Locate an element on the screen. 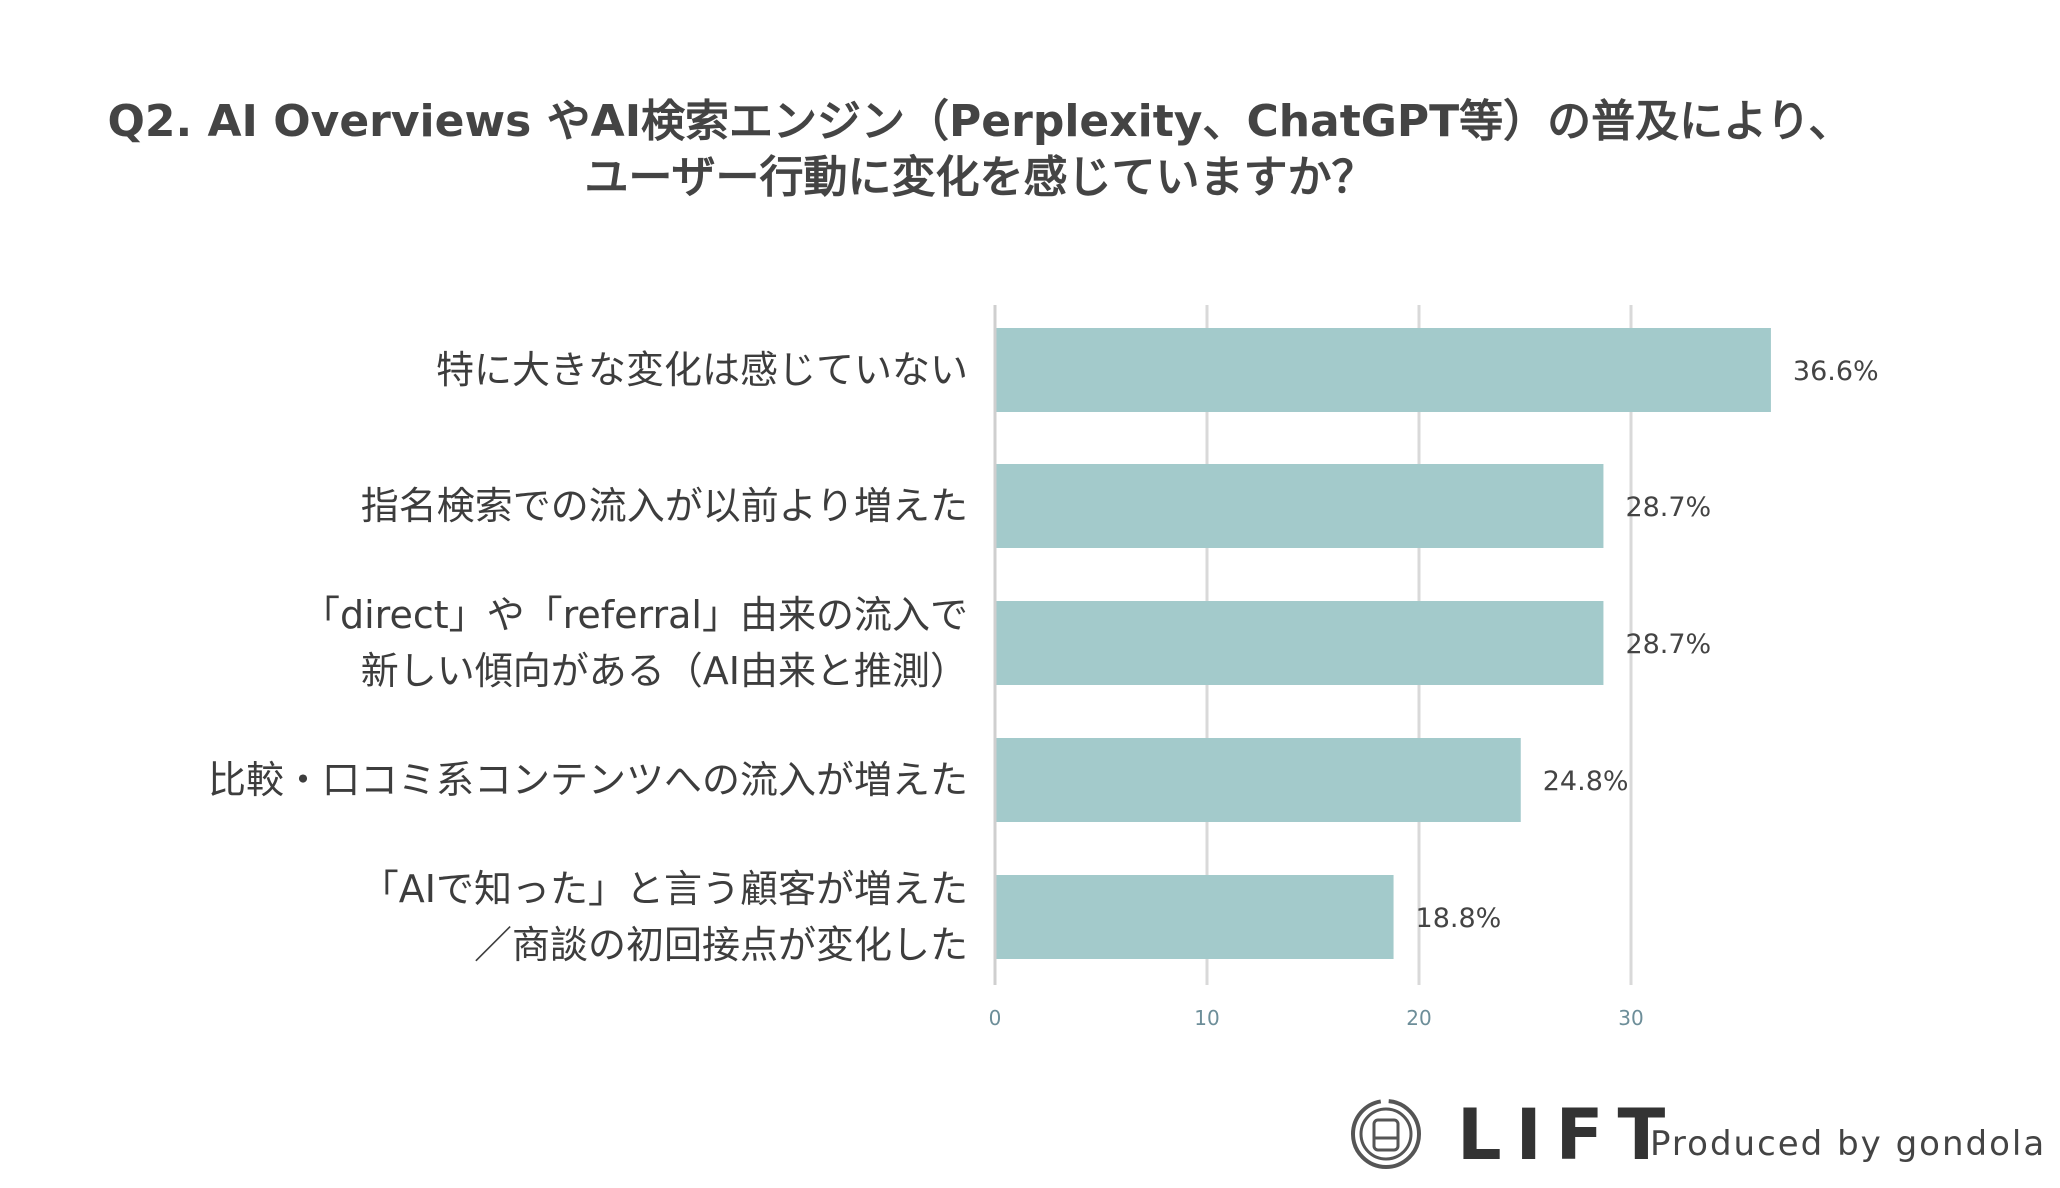 This screenshot has width=2060, height=1188. category-label: 指名検索での流入が以前より増えた is located at coordinates (664, 506).